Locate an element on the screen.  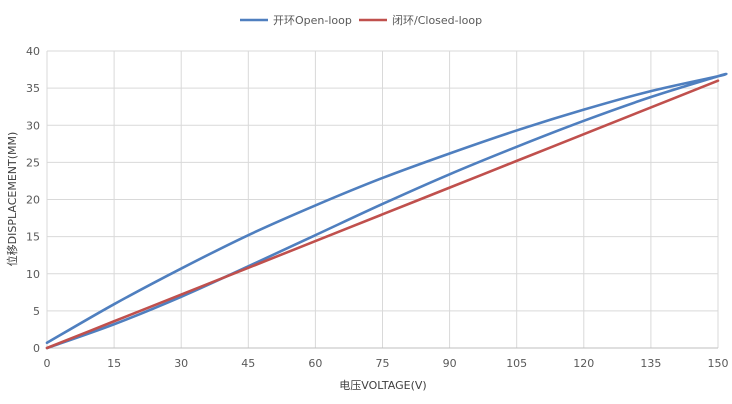
y-tick-label: 20 is located at coordinates (33, 200).